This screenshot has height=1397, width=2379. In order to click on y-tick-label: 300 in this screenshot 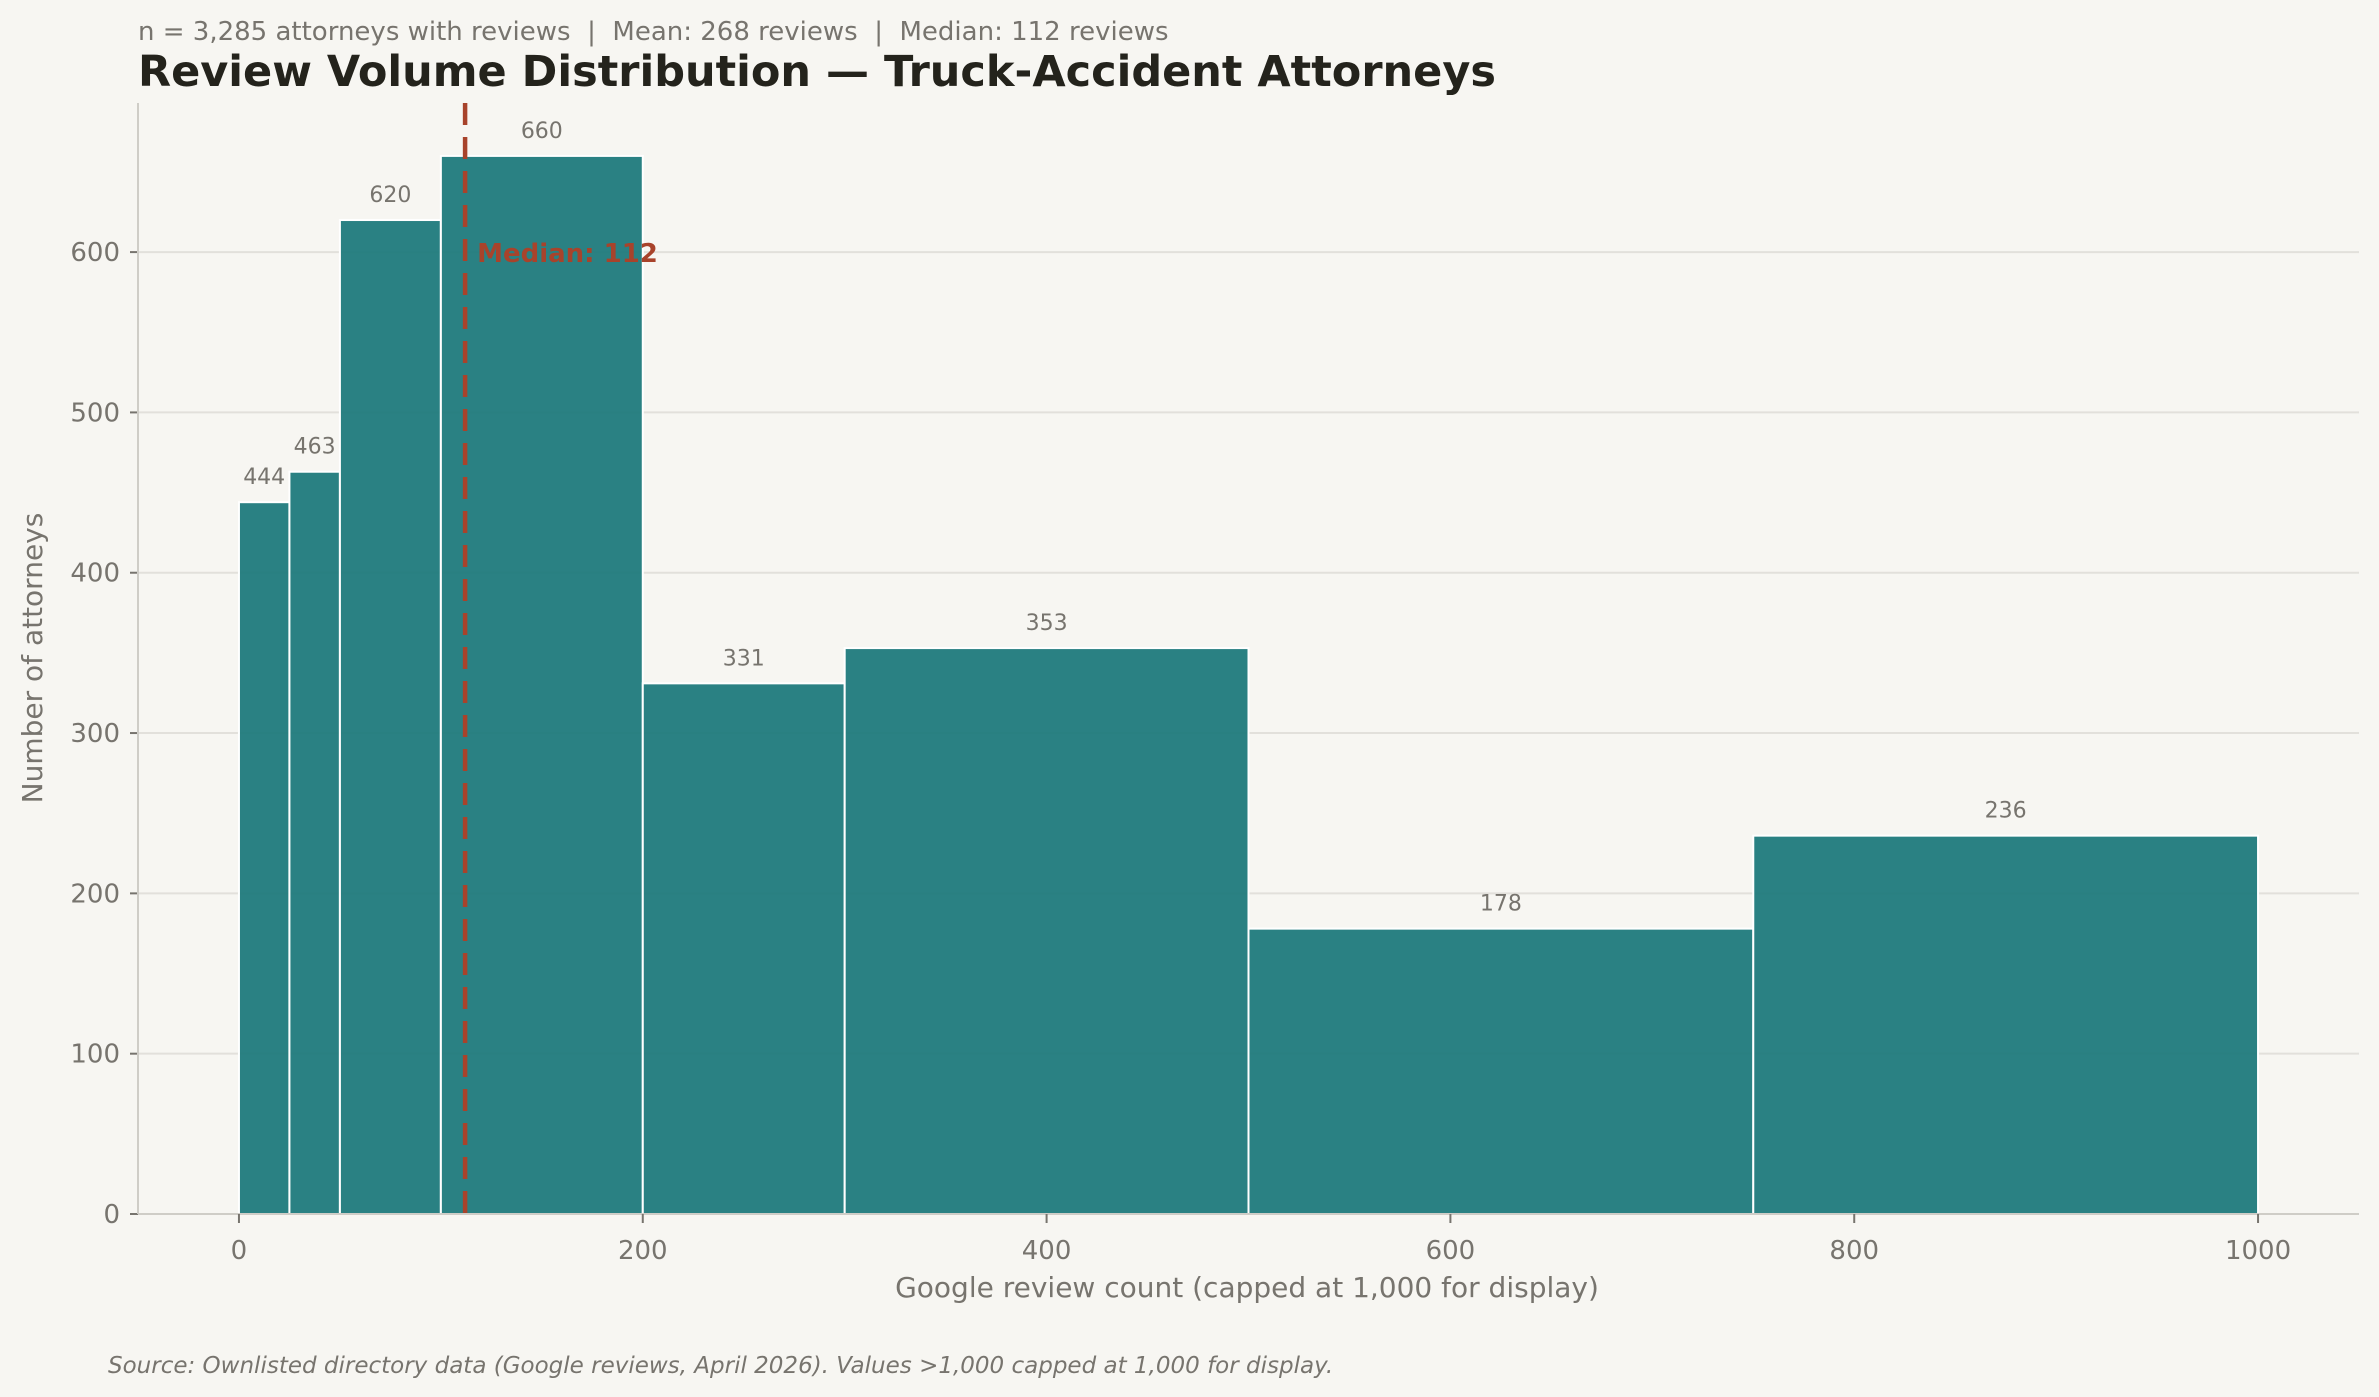, I will do `click(95, 734)`.